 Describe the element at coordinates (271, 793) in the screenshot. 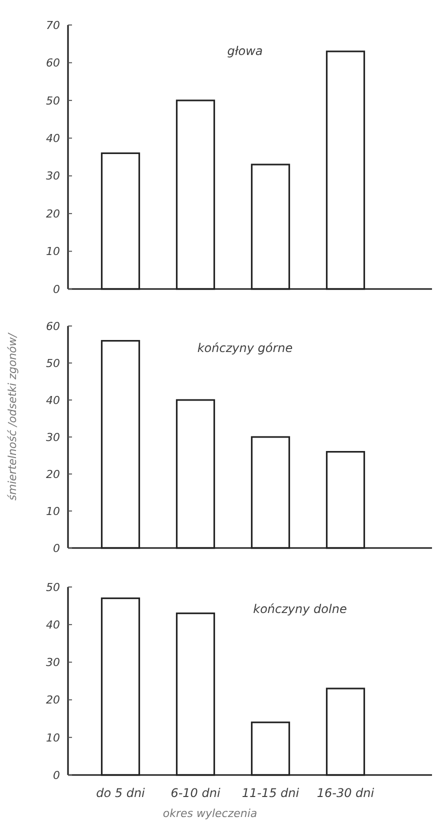

I see `x-tick-label: 11-15 dni` at that location.